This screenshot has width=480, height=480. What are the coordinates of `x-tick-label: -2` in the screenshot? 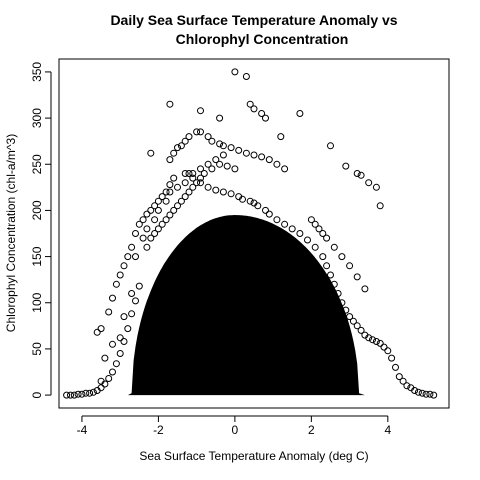 It's located at (158, 430).